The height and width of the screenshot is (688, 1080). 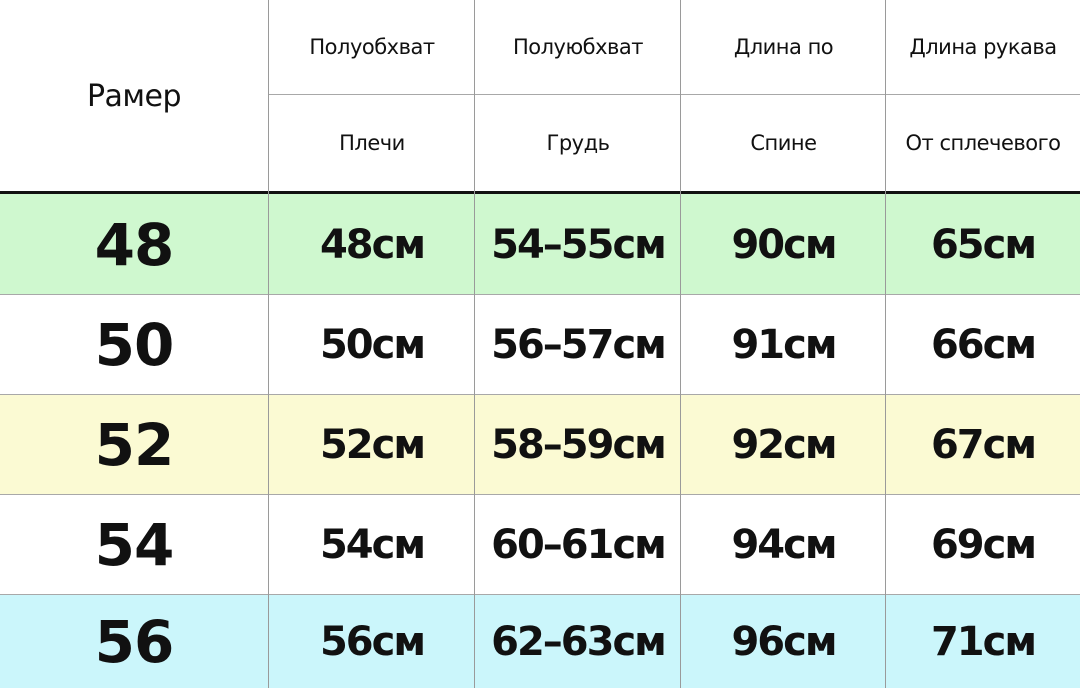 I want to click on size-cell: 50, so click(x=134, y=345).